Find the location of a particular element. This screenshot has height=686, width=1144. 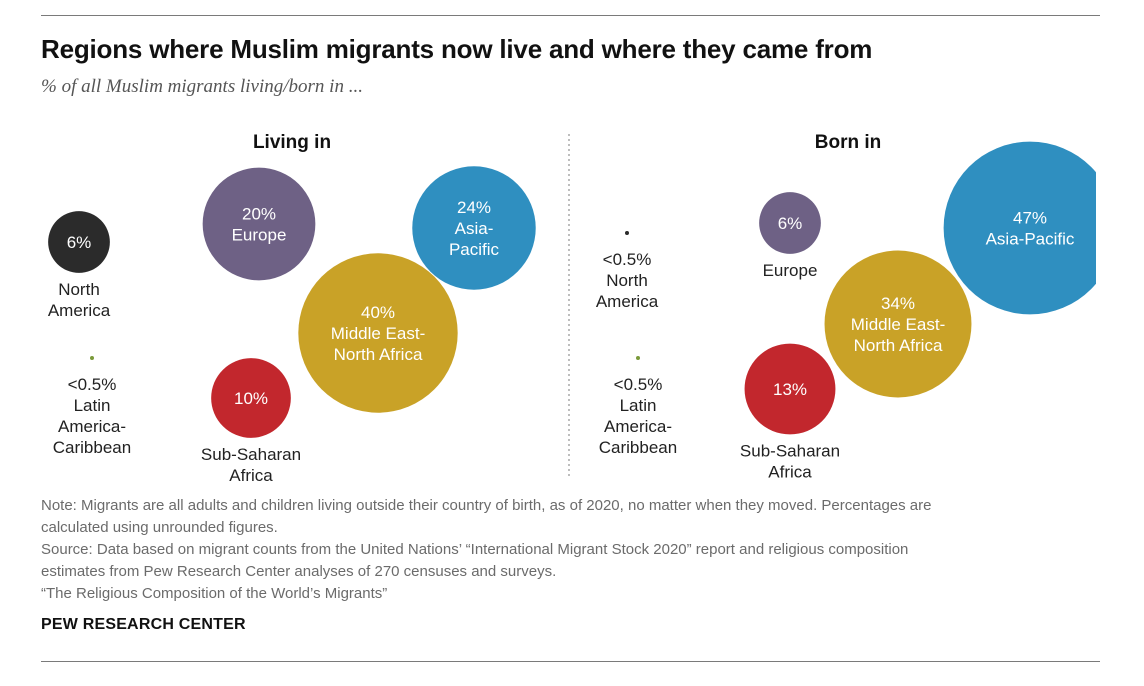

living-in-mena-region-label: Middle East- is located at coordinates (378, 333).